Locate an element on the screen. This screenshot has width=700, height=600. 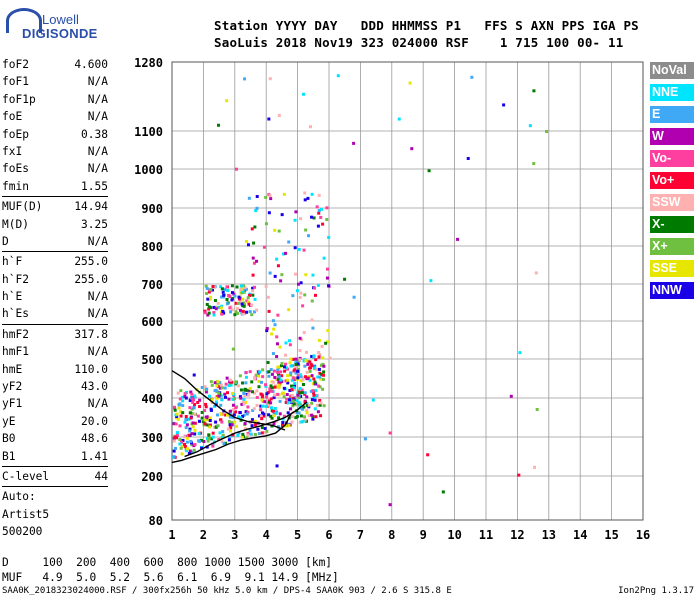
x-tick-label: 8 is located at coordinates (391, 535).